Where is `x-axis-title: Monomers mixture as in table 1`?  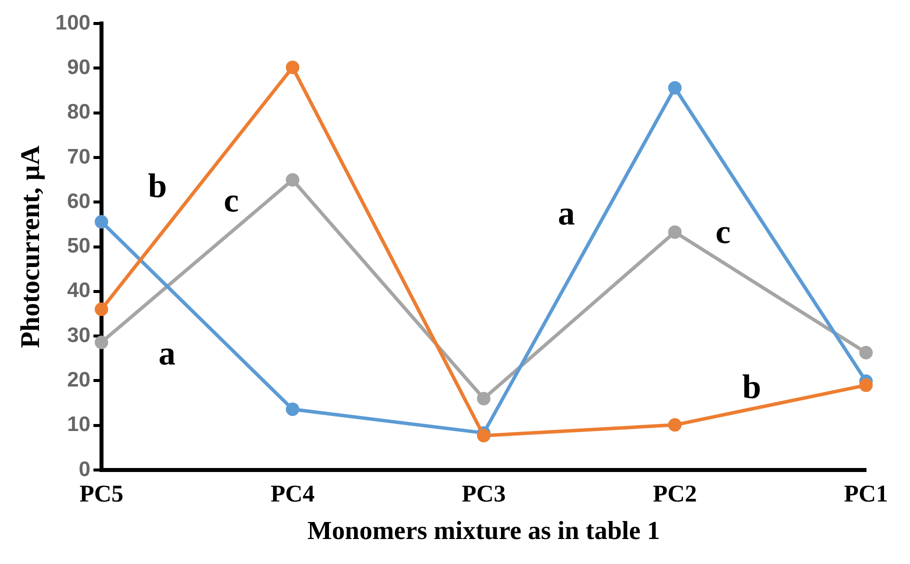 x-axis-title: Monomers mixture as in table 1 is located at coordinates (483, 531).